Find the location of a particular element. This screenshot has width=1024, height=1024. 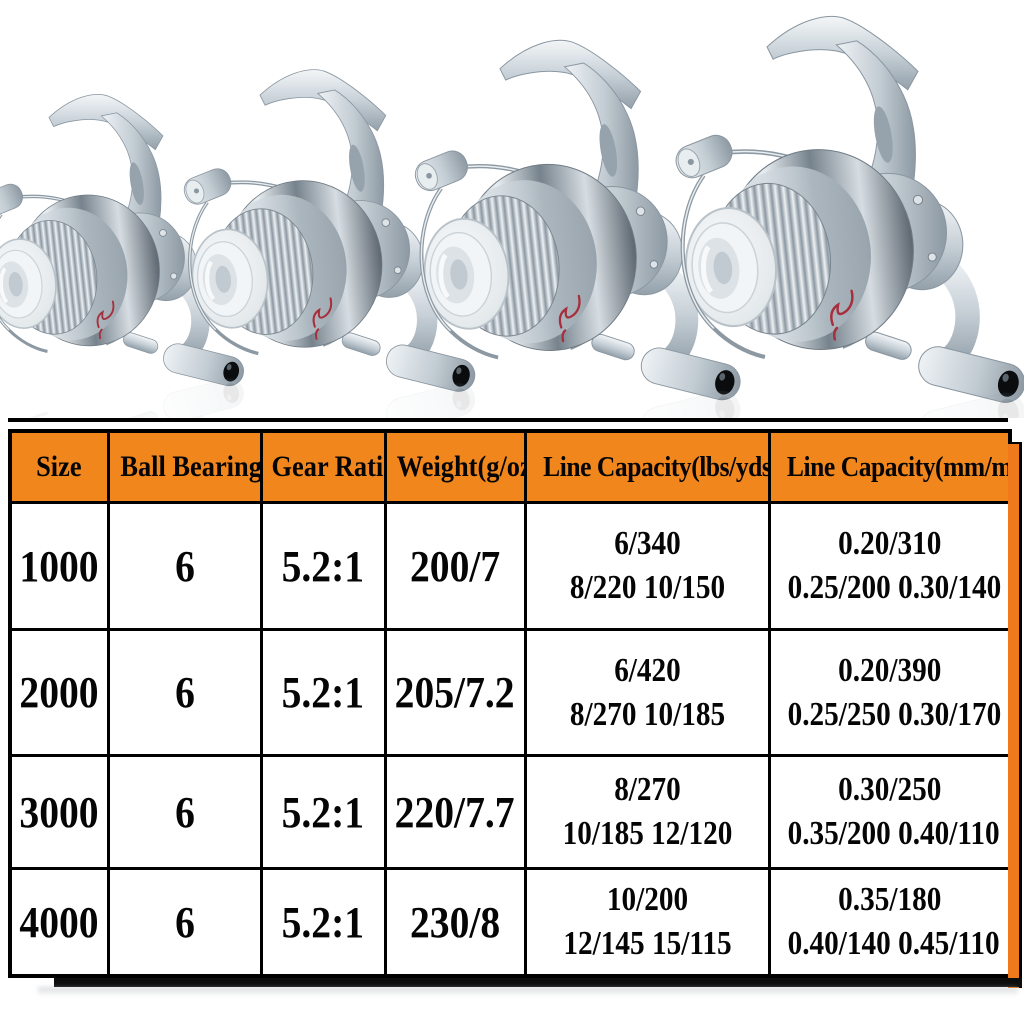

capacity-mm-line1: 0.30/250 is located at coordinates (889, 789).